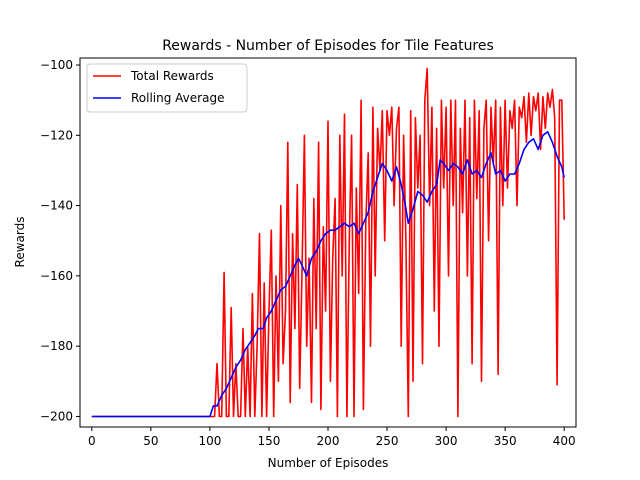  I want to click on legend-box, so click(167, 88).